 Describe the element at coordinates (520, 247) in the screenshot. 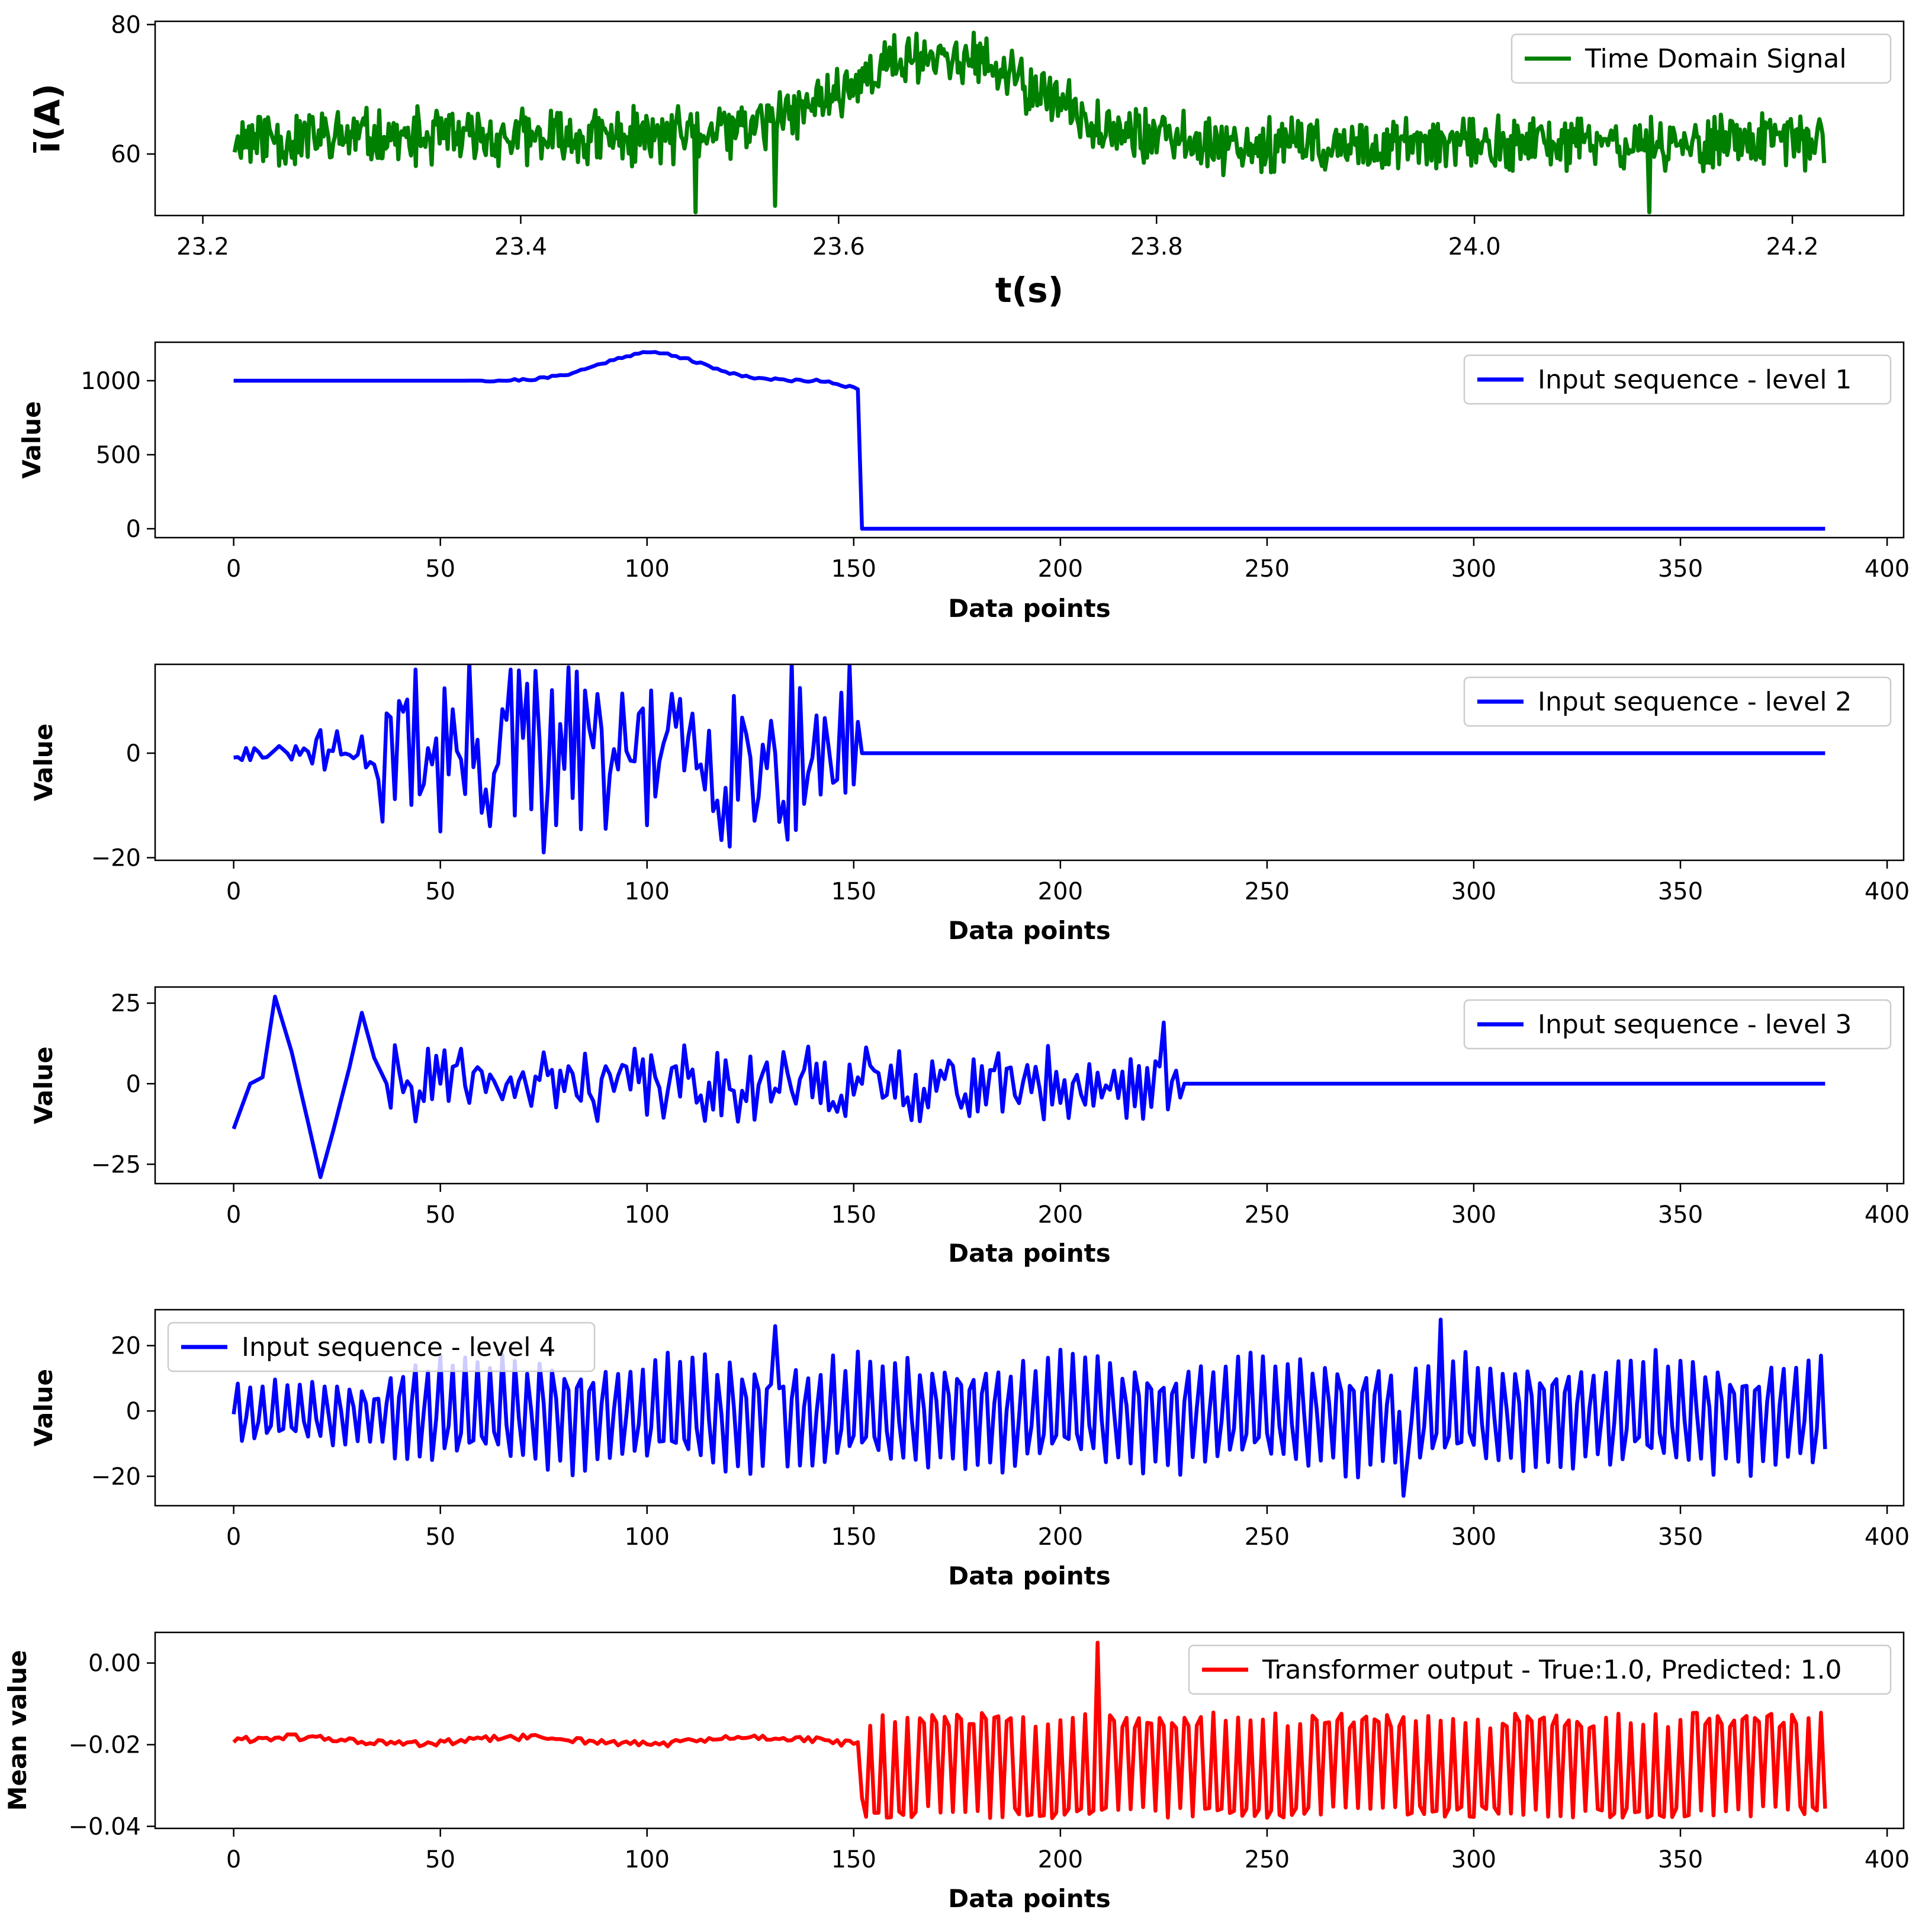

I see `x-tick-label: 23.4` at that location.